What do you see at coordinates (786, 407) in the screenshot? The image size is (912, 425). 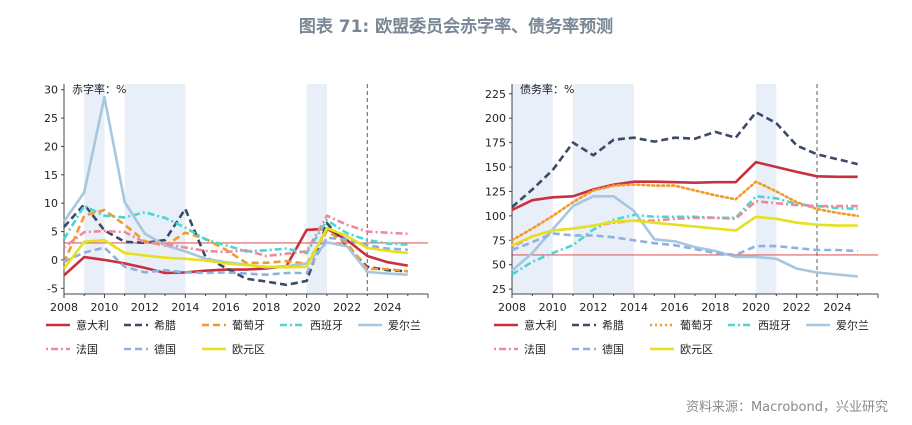 I see `source-note: 资料来源：Macrobond，兴业研究` at bounding box center [786, 407].